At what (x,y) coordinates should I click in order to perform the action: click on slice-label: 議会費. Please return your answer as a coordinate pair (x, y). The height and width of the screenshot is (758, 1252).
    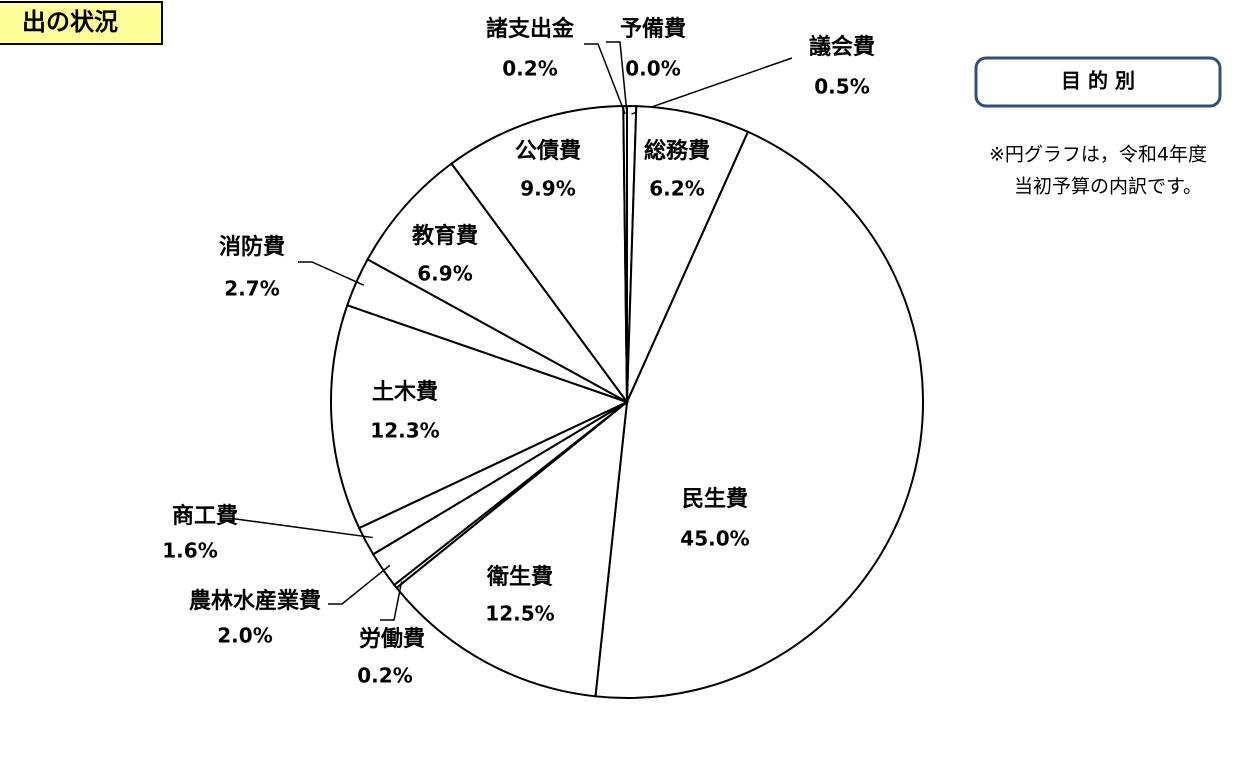
    Looking at the image, I should click on (842, 47).